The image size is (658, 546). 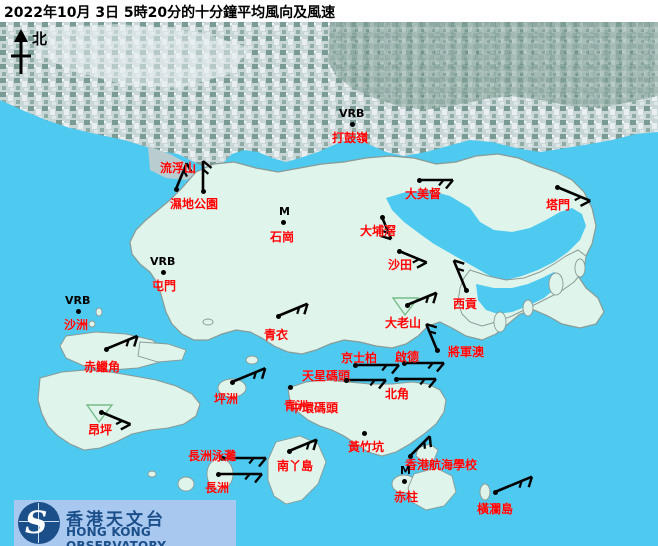 I want to click on station-label: 打鼓嶺, so click(x=350, y=138).